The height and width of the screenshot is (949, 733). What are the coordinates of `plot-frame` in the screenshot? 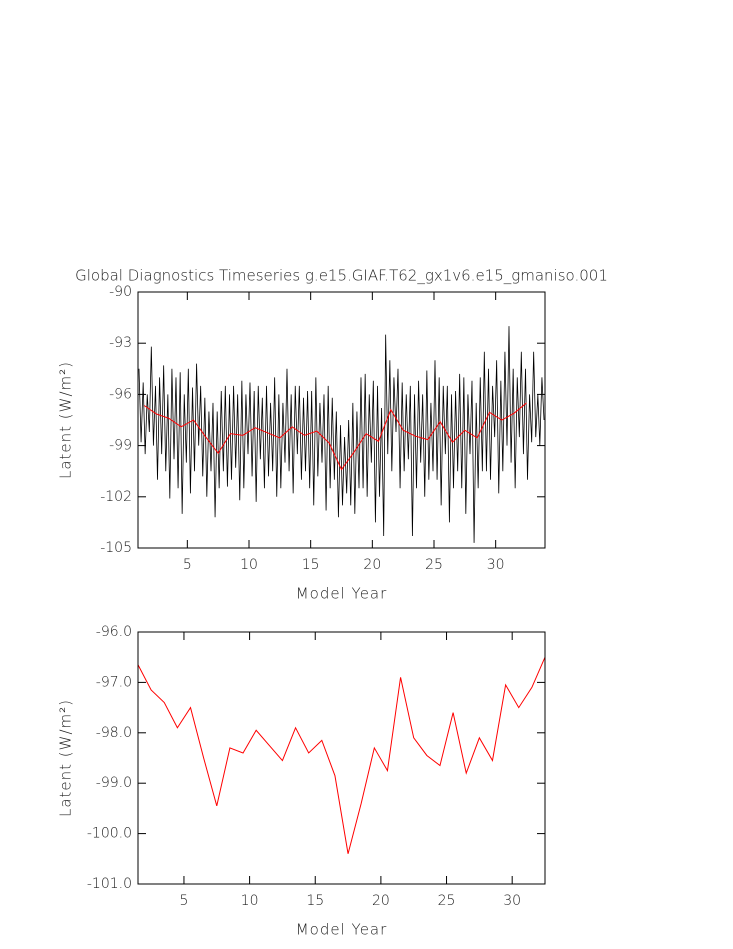 It's located at (341, 758).